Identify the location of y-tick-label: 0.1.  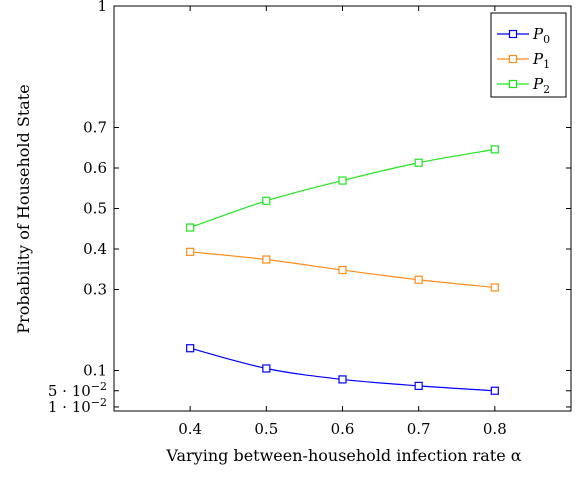
(95, 371).